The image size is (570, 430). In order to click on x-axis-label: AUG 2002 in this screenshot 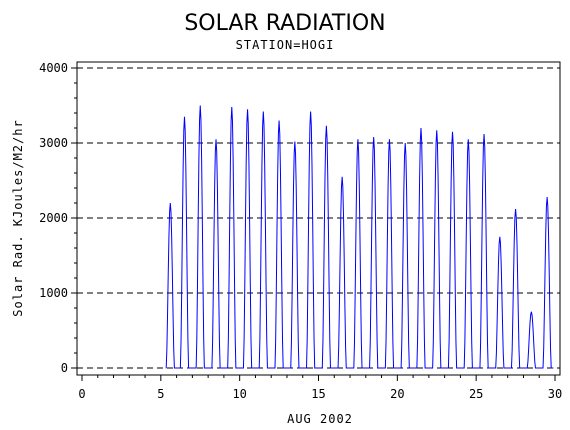, I will do `click(320, 419)`.